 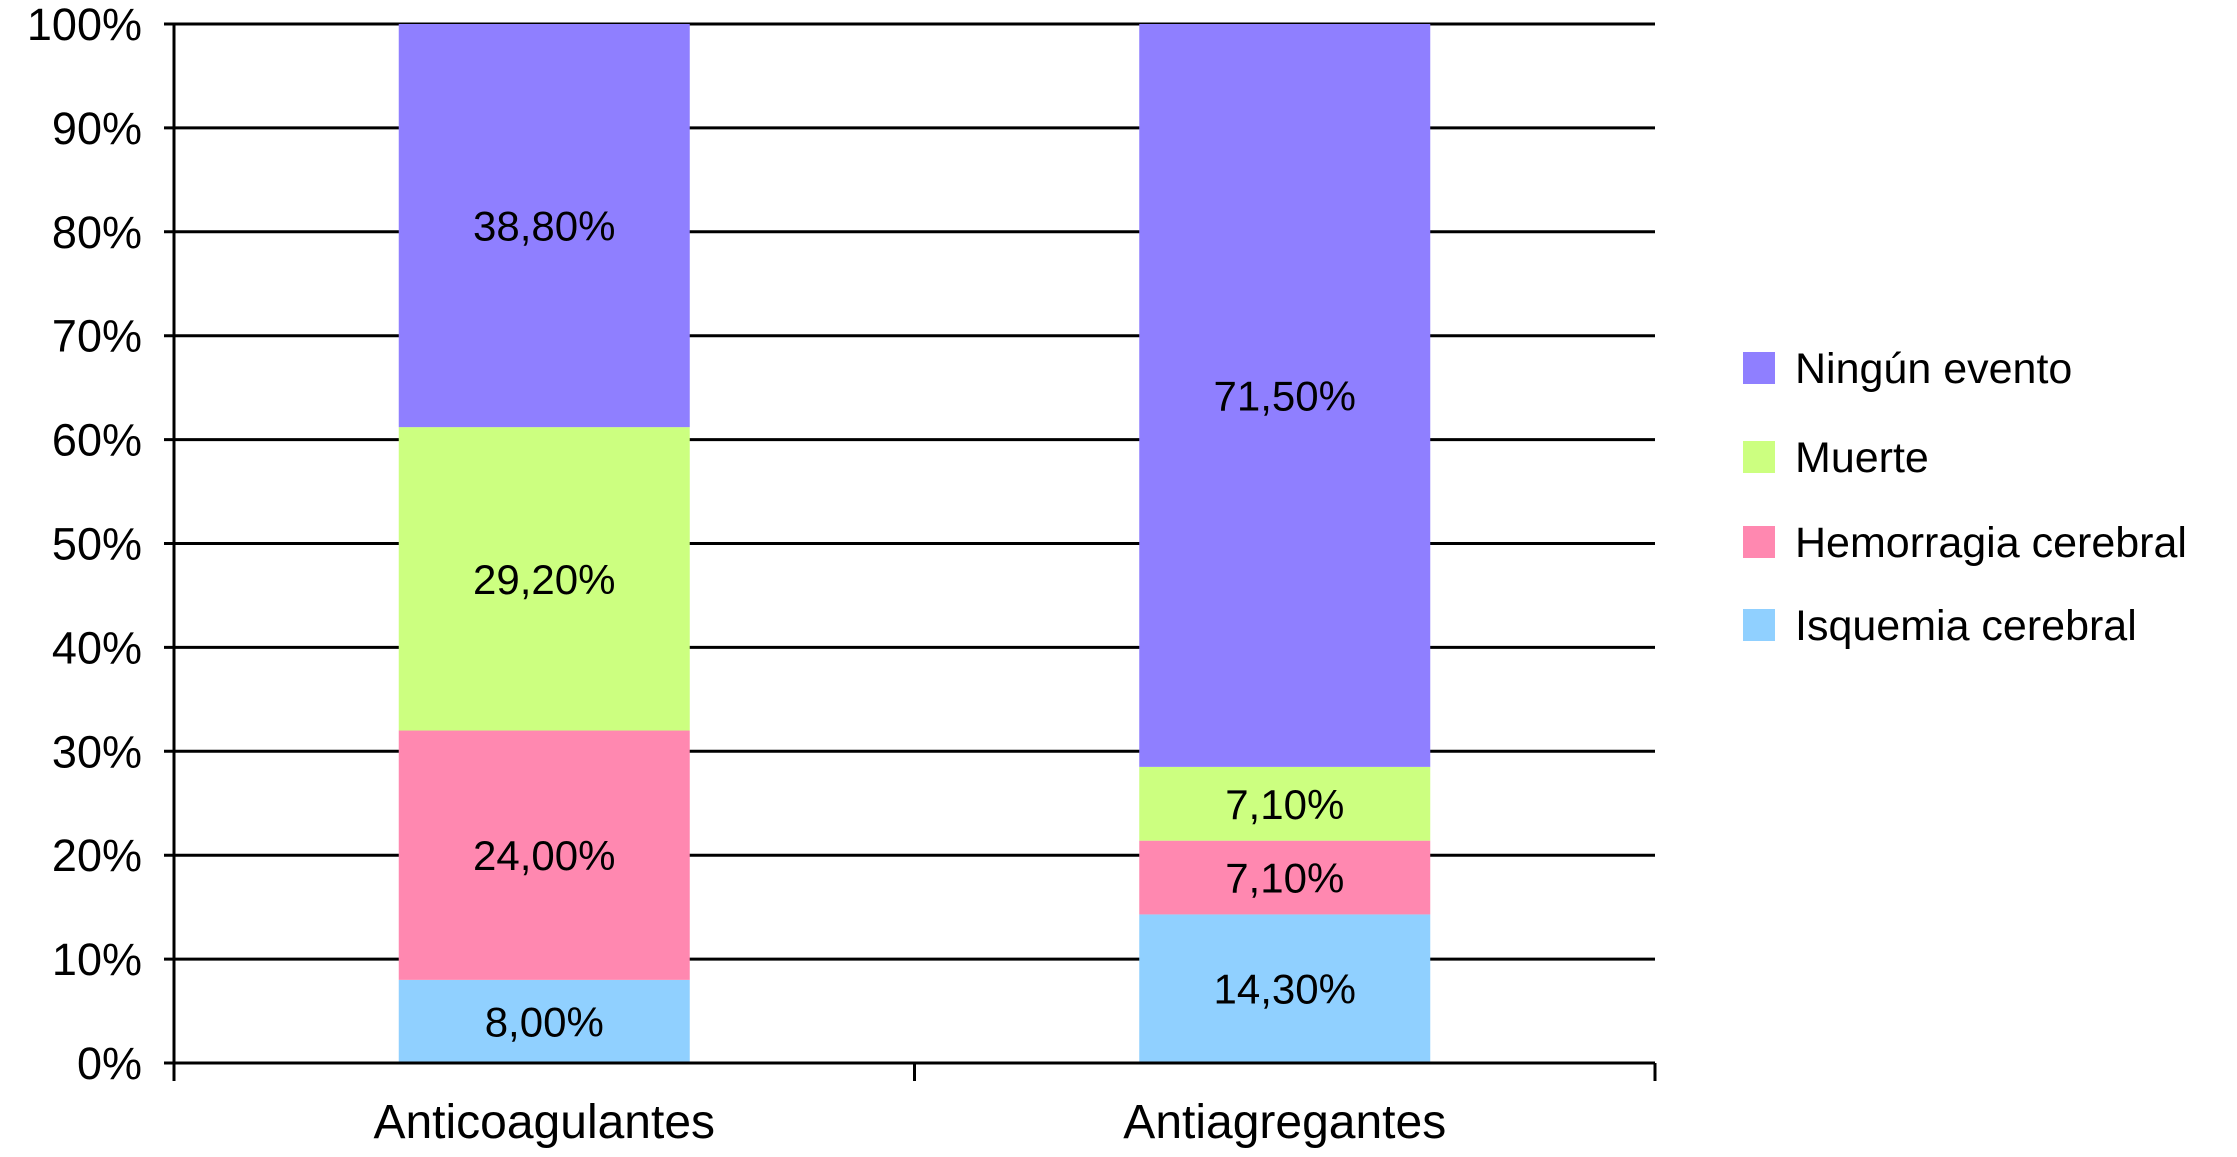 What do you see at coordinates (1862, 458) in the screenshot?
I see `legend-label: Muerte` at bounding box center [1862, 458].